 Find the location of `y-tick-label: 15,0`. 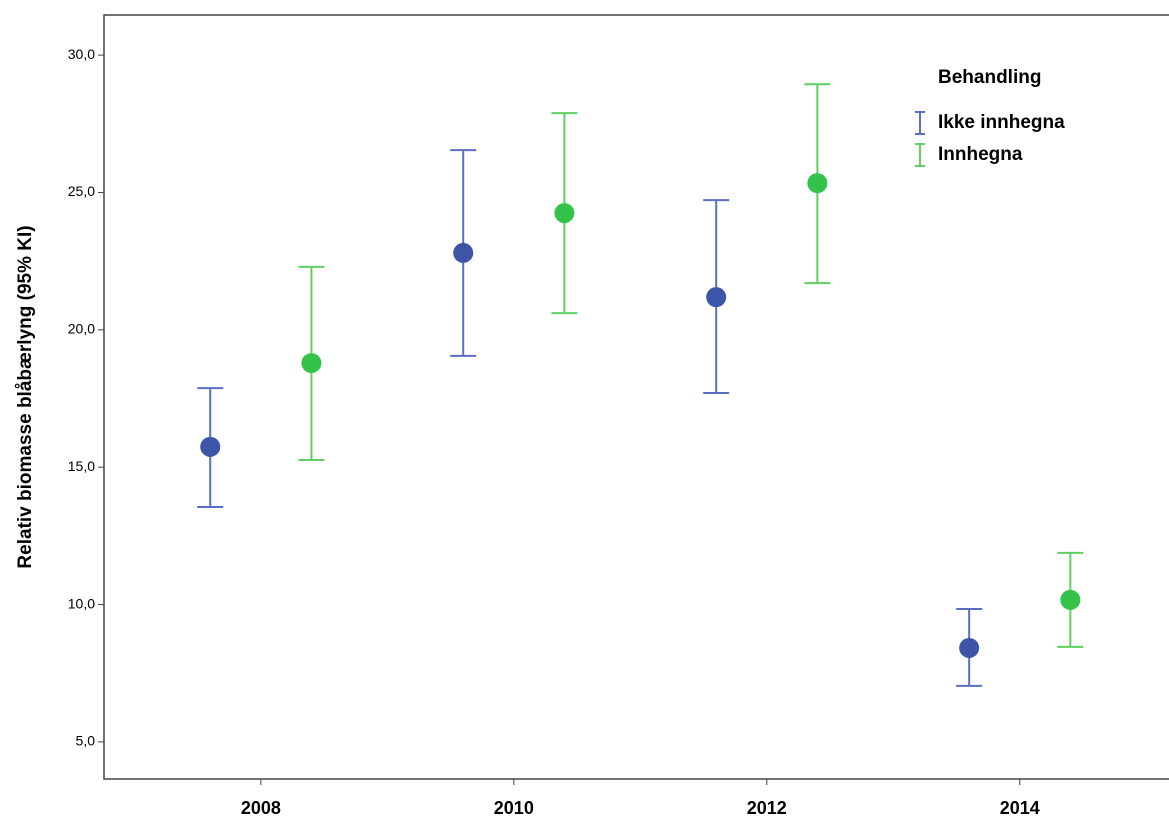

y-tick-label: 15,0 is located at coordinates (81, 466).